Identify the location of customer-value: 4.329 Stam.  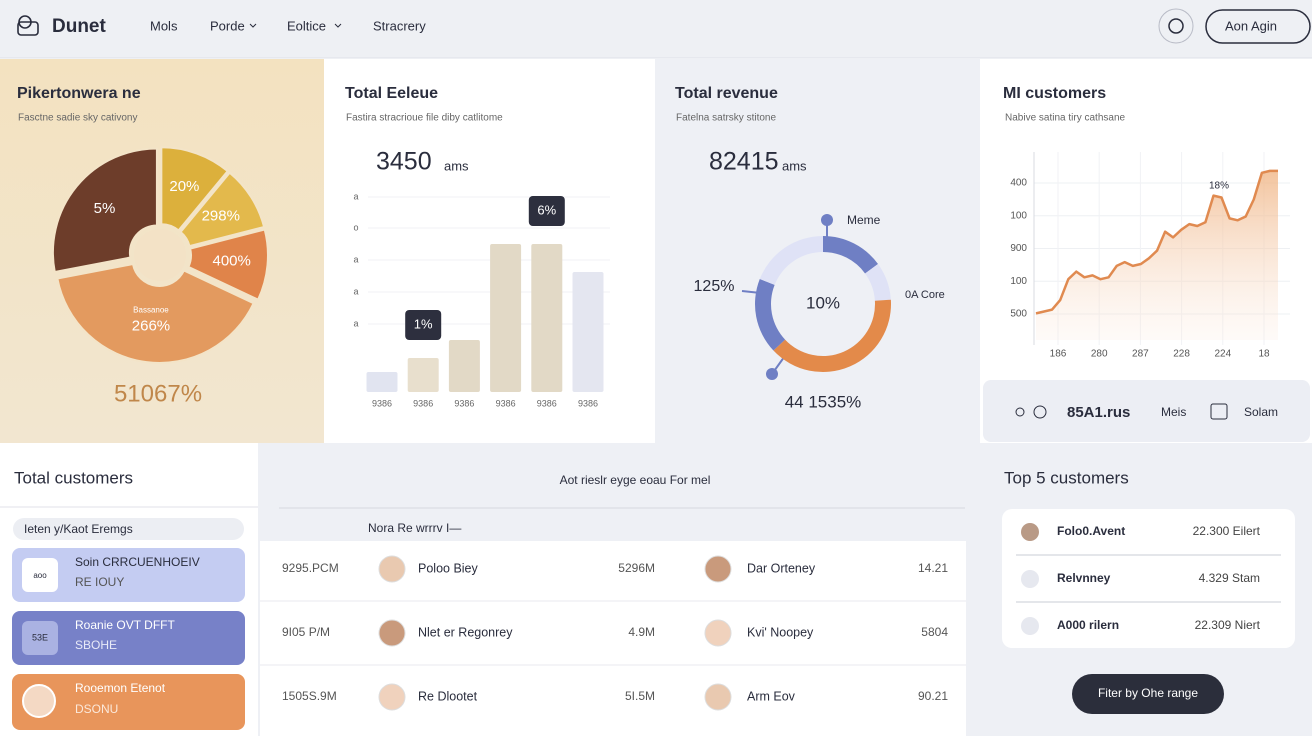
(1229, 578).